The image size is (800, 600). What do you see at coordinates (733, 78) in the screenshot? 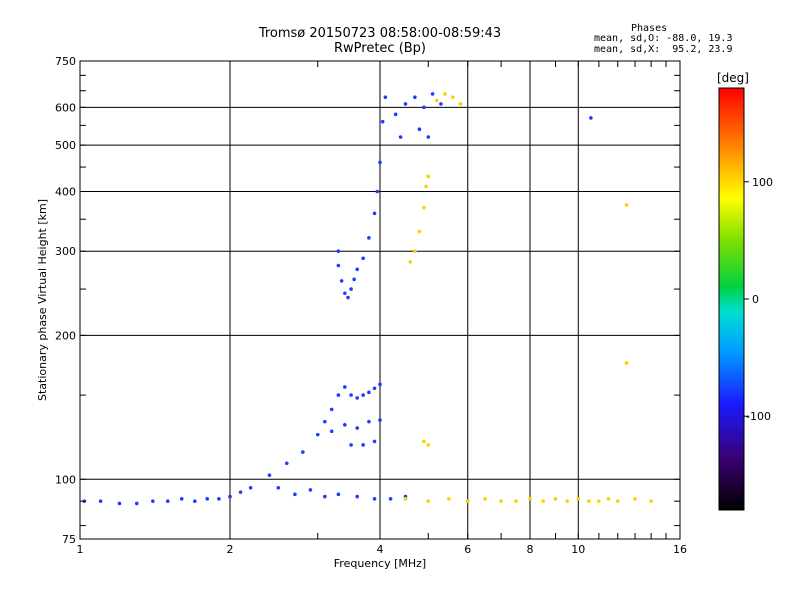
I see `colorbar-label: [deg]` at bounding box center [733, 78].